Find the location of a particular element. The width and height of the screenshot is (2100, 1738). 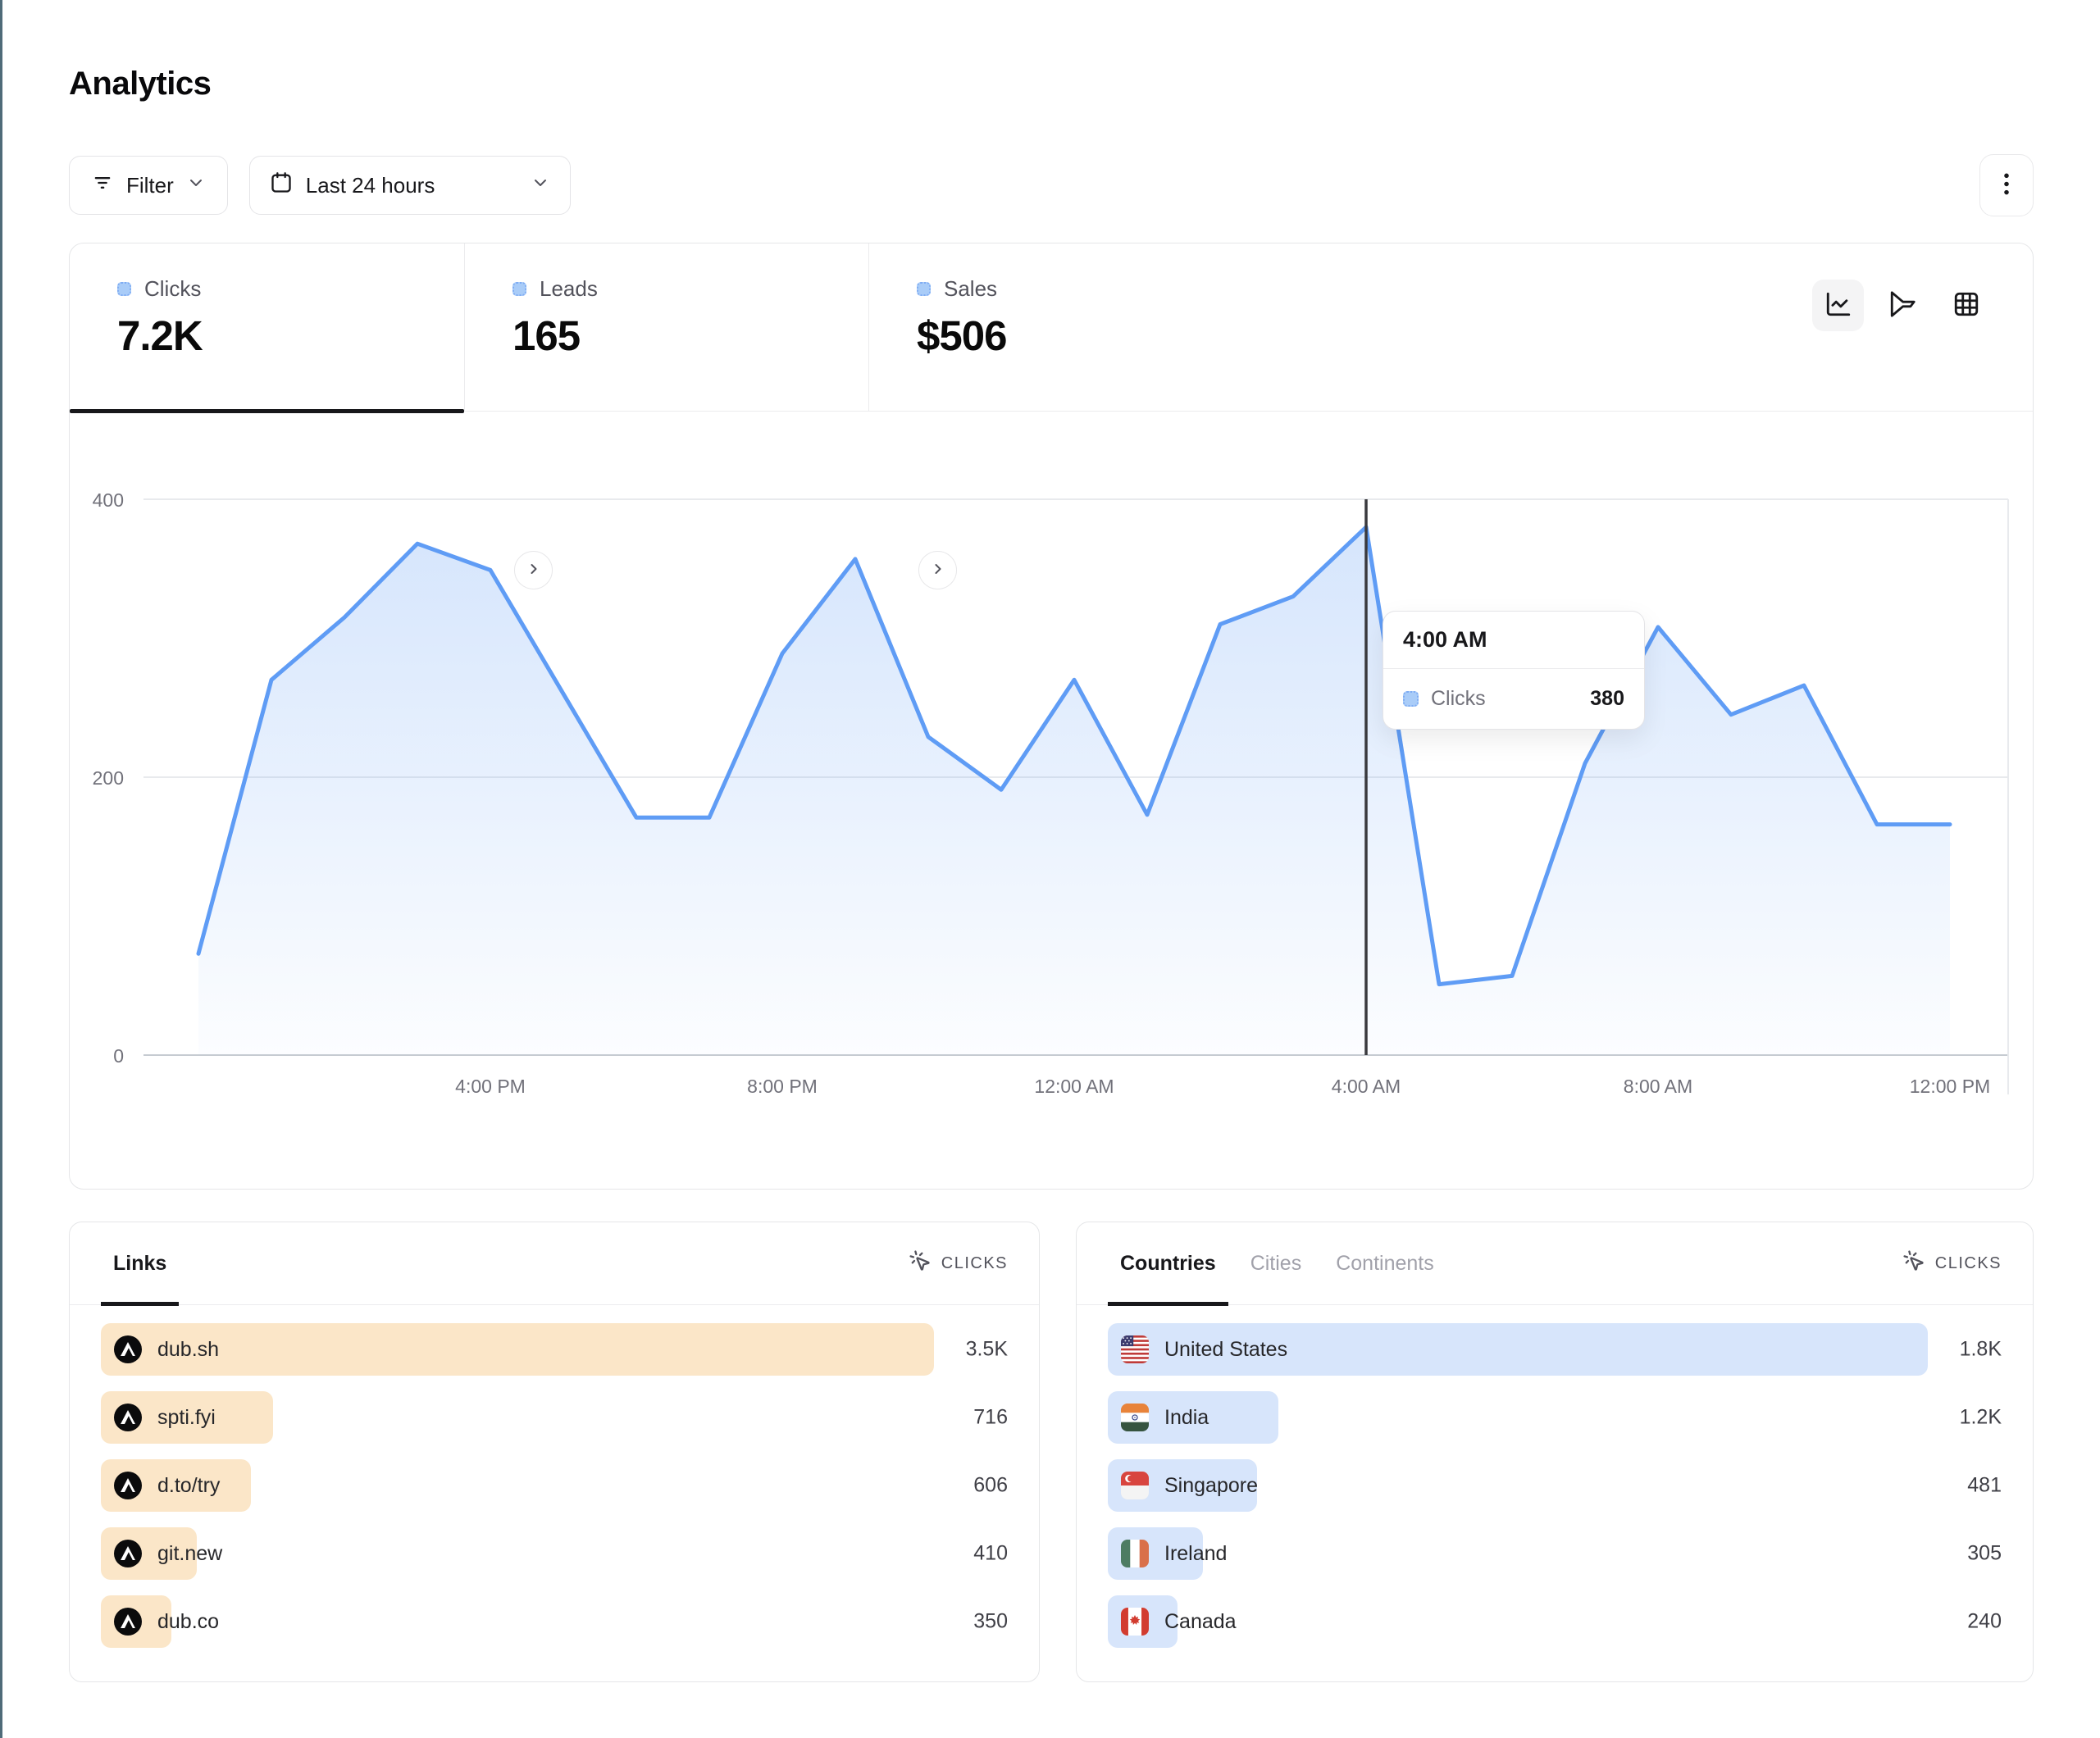

country-row: United States 1.8K is located at coordinates (1555, 1349).